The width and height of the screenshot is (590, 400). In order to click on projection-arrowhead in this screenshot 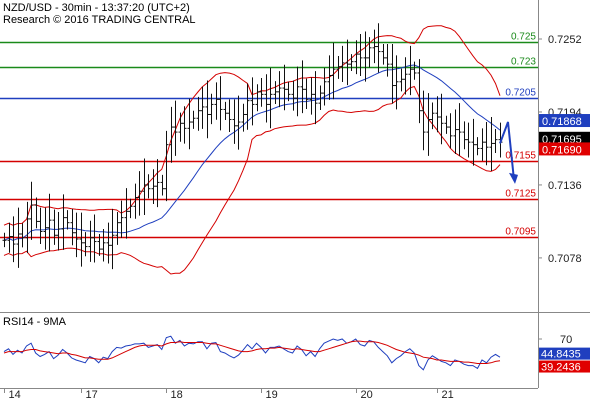, I will do `click(513, 178)`.